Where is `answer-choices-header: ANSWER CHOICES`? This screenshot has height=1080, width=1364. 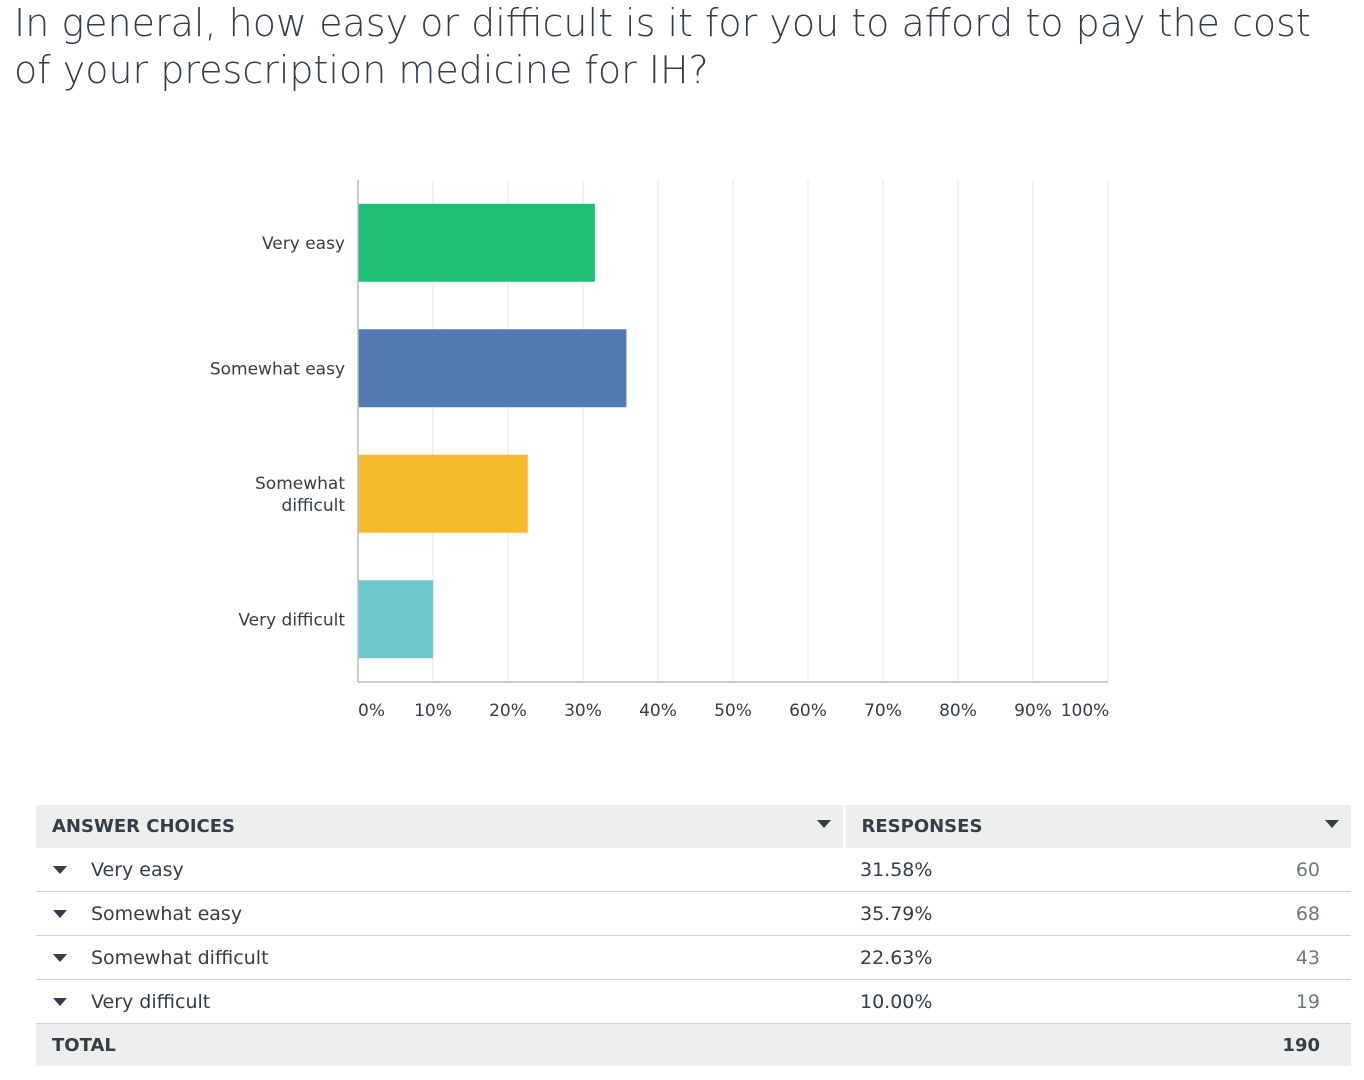
answer-choices-header: ANSWER CHOICES is located at coordinates (441, 826).